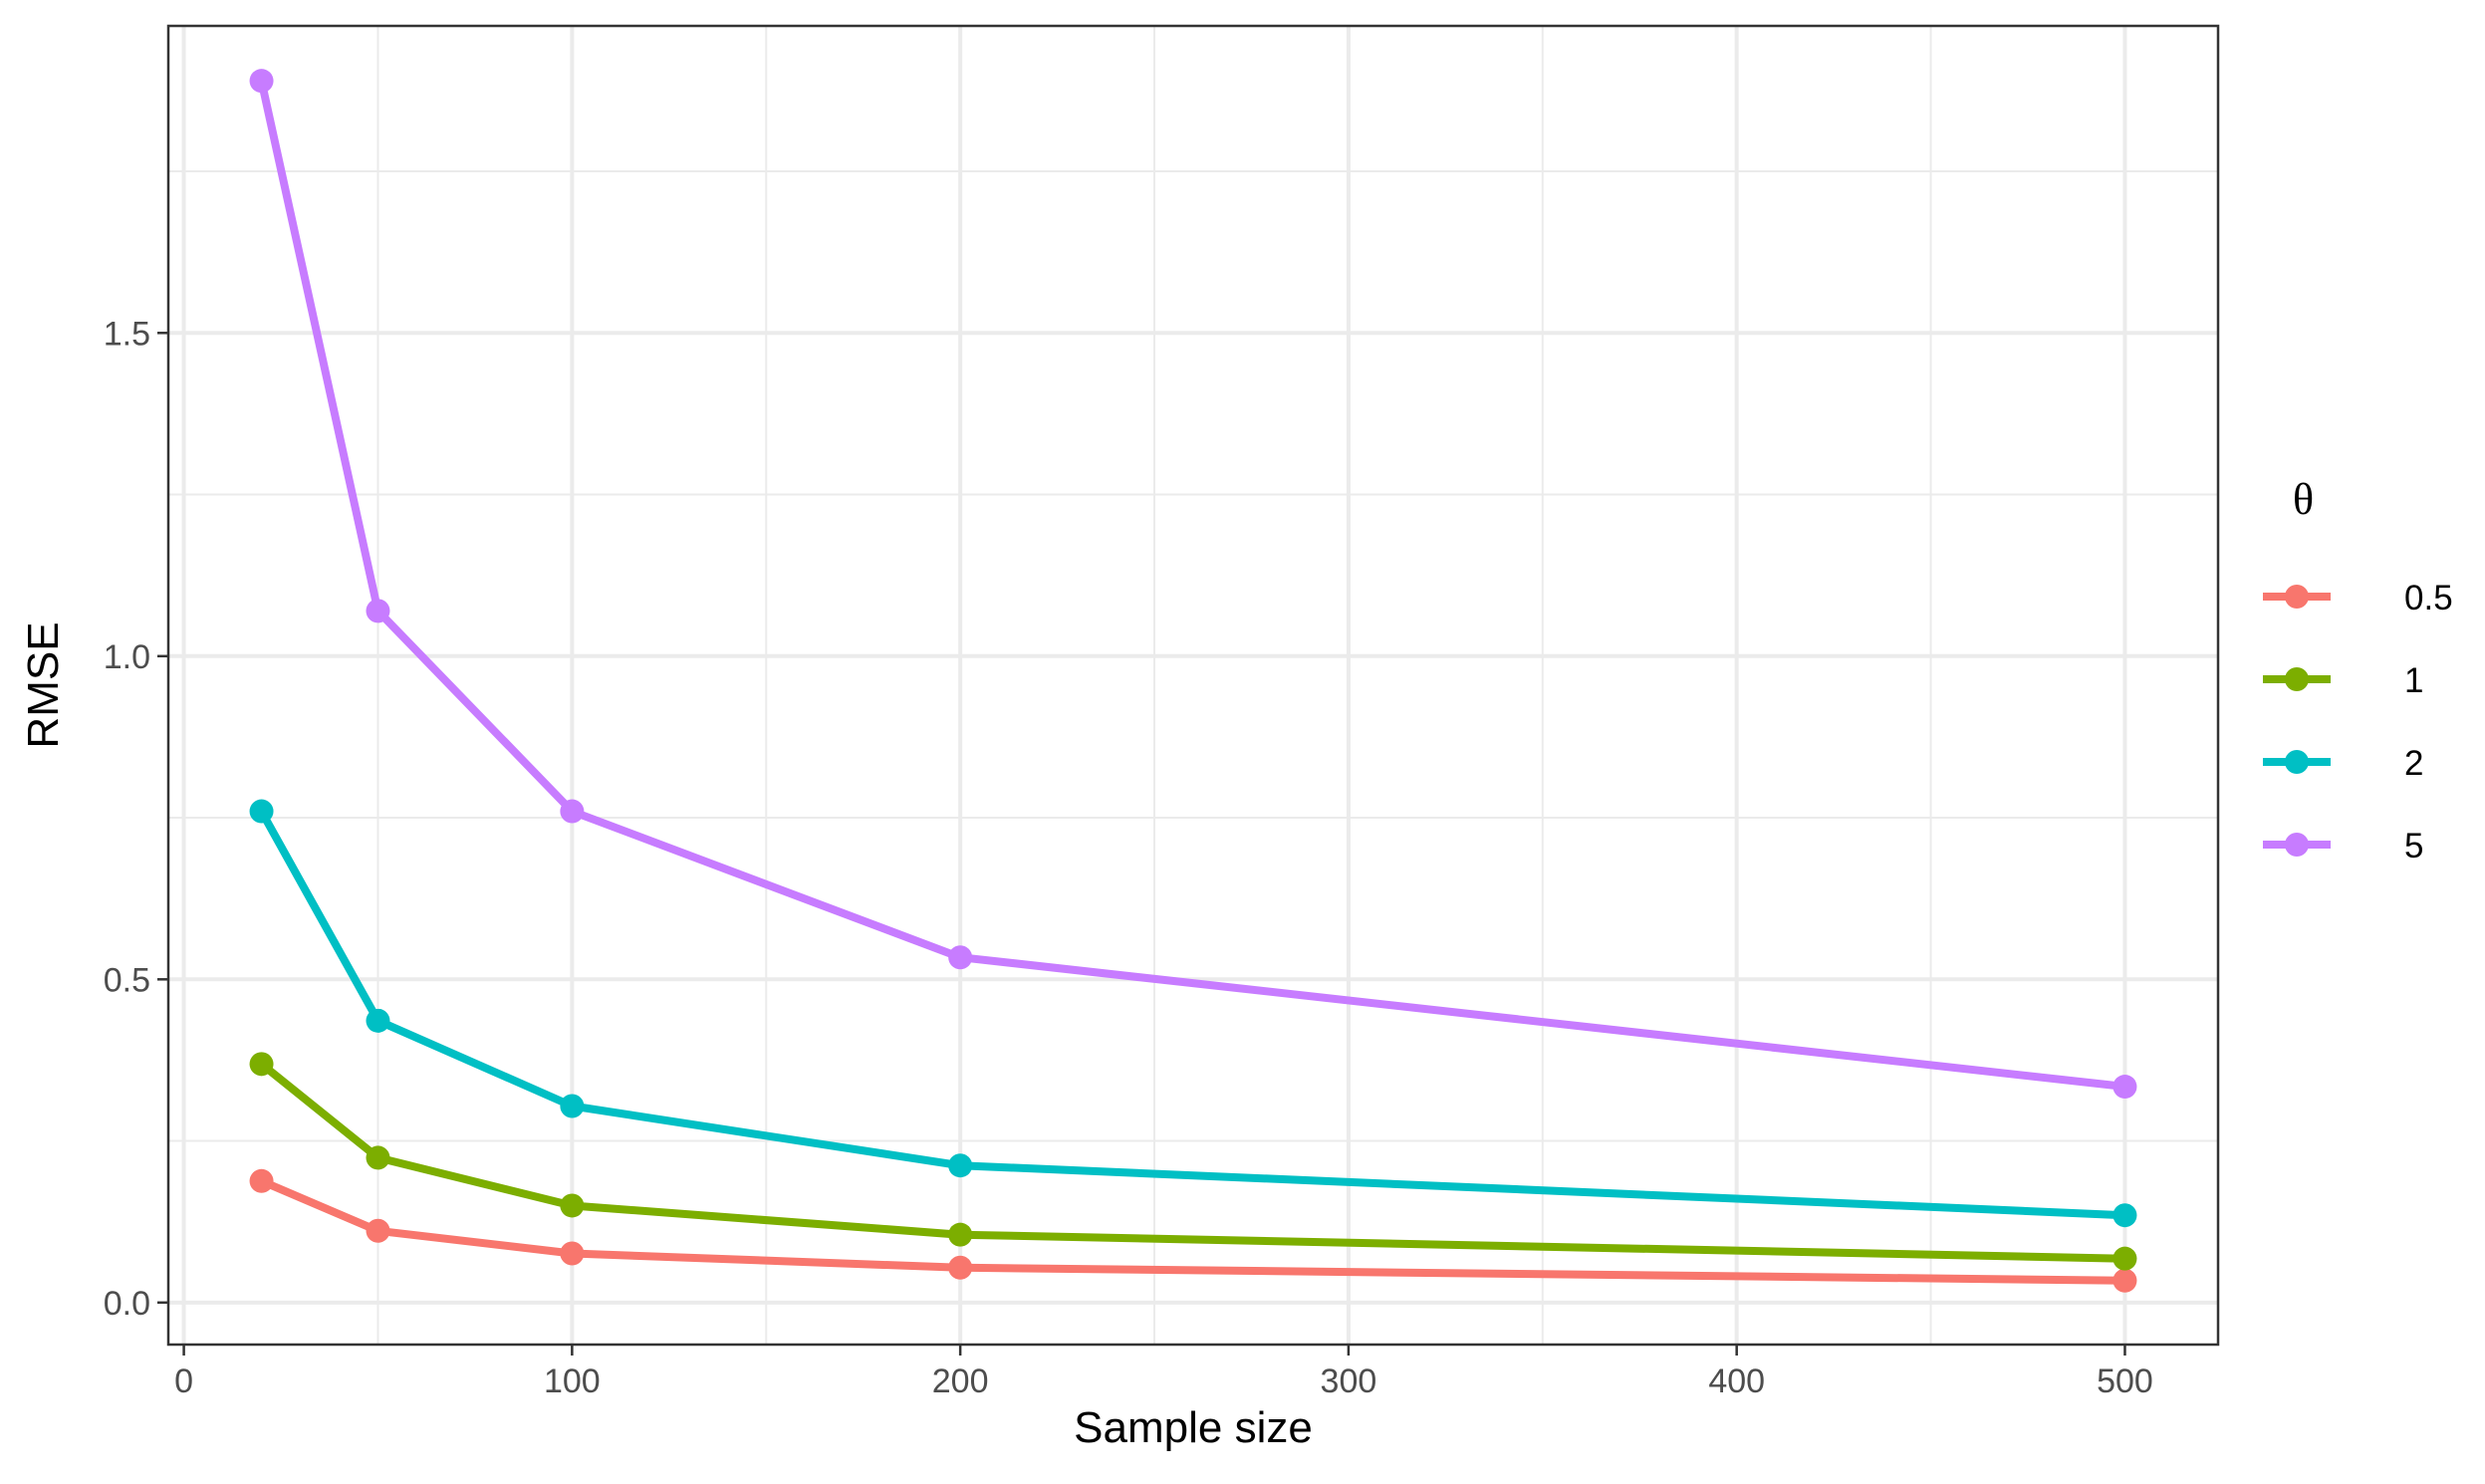 This screenshot has height=1484, width=2485. I want to click on x-tick-label: 300, so click(1349, 1381).